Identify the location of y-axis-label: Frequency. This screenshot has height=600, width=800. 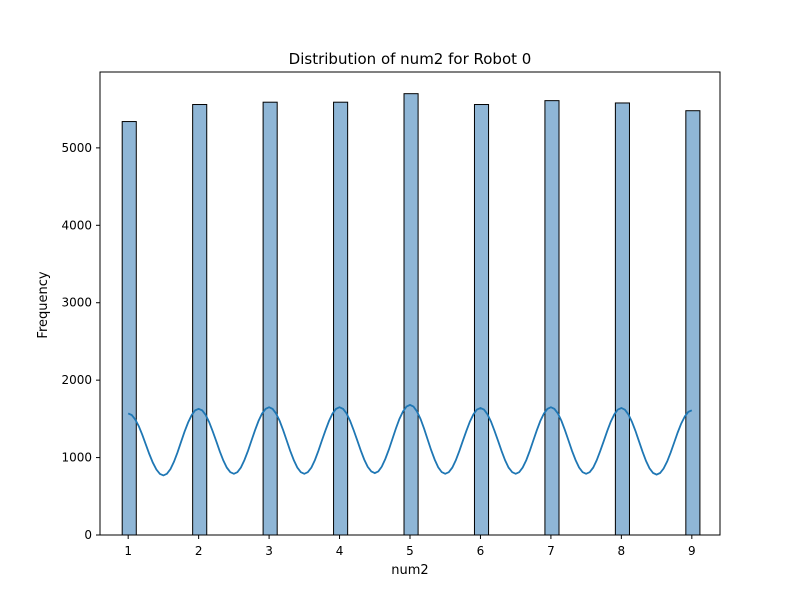
(43, 304).